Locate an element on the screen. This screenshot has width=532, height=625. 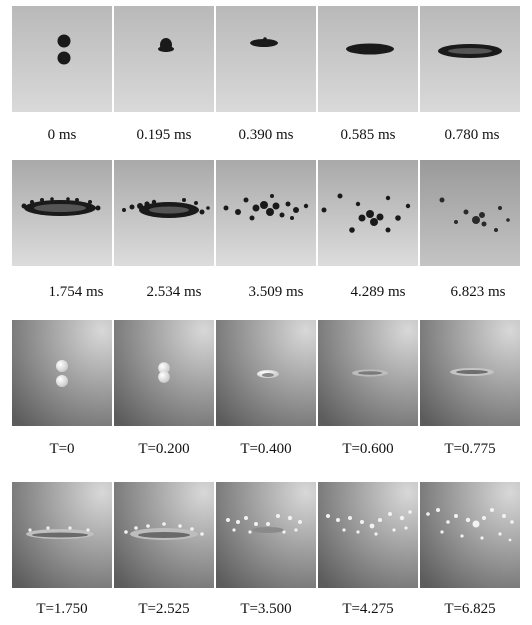
frame-label: 2.534 ms is located at coordinates (174, 292).